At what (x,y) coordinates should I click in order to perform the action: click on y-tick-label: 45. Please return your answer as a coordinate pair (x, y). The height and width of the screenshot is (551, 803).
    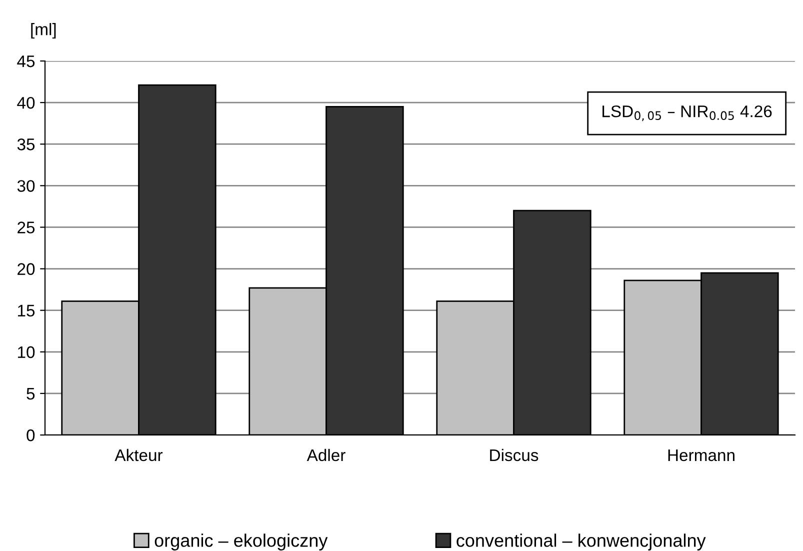
    Looking at the image, I should click on (26, 62).